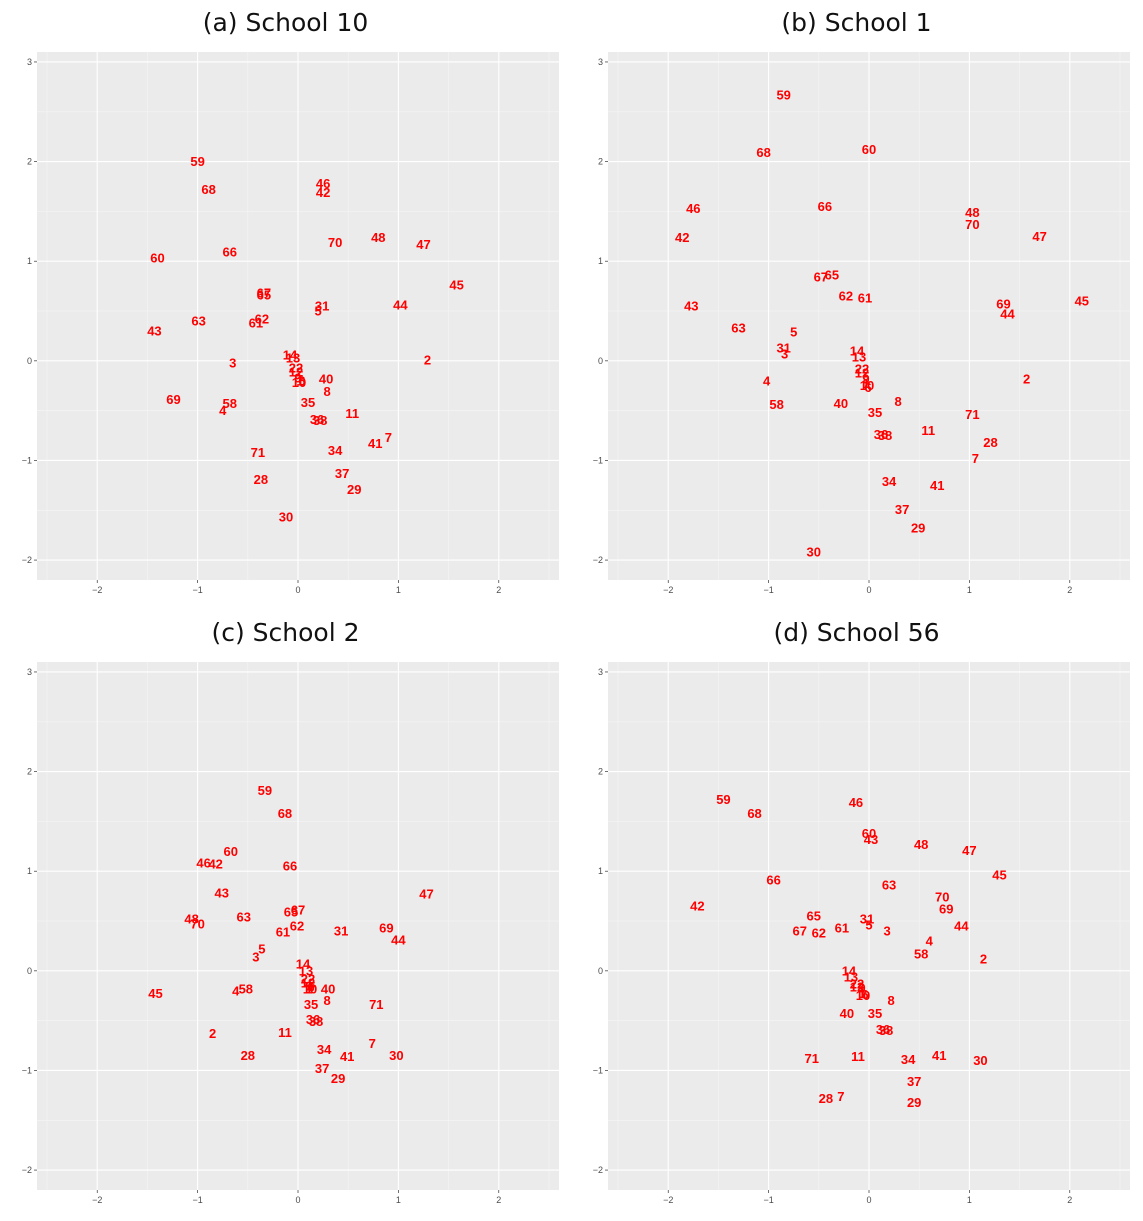  Describe the element at coordinates (600, 971) in the screenshot. I see `y-tick-label: 0` at that location.